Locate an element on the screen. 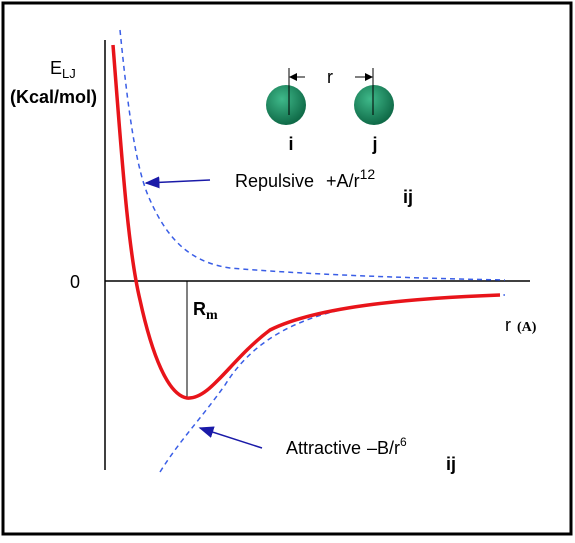  annotation-superscript: 6 is located at coordinates (403, 442).